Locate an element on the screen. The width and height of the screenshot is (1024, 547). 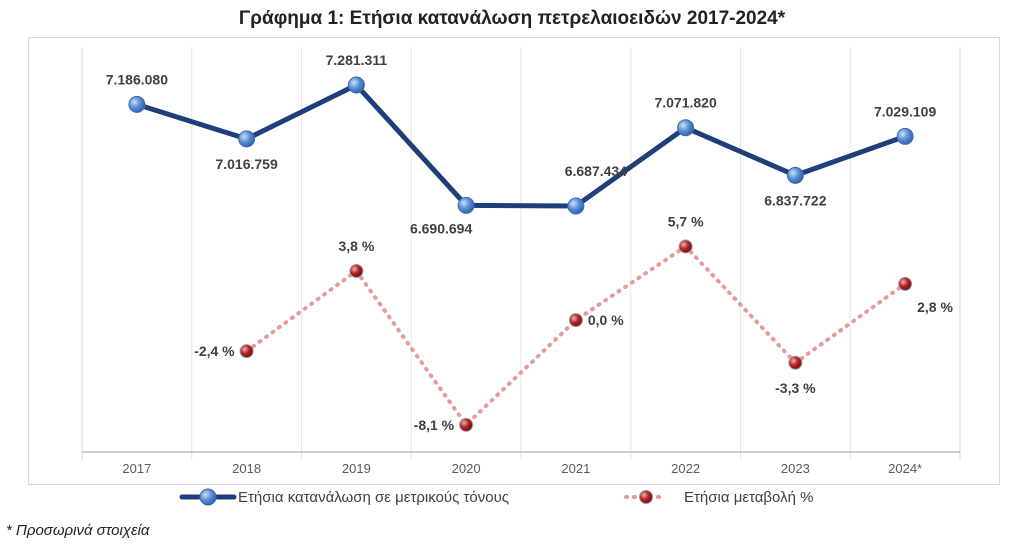
data-label: -3,3 % is located at coordinates (795, 388).